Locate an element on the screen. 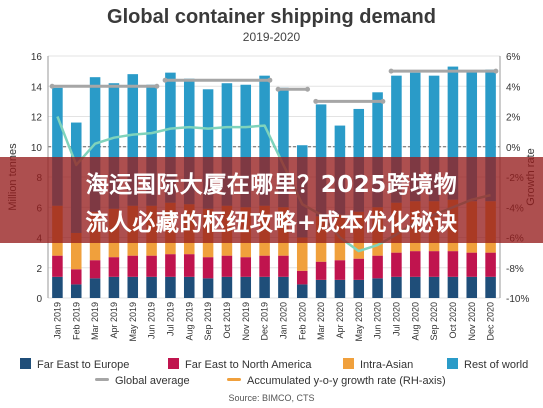 Image resolution: width=543 pixels, height=408 pixels. chart-title: Global container shipping demand is located at coordinates (271, 17).